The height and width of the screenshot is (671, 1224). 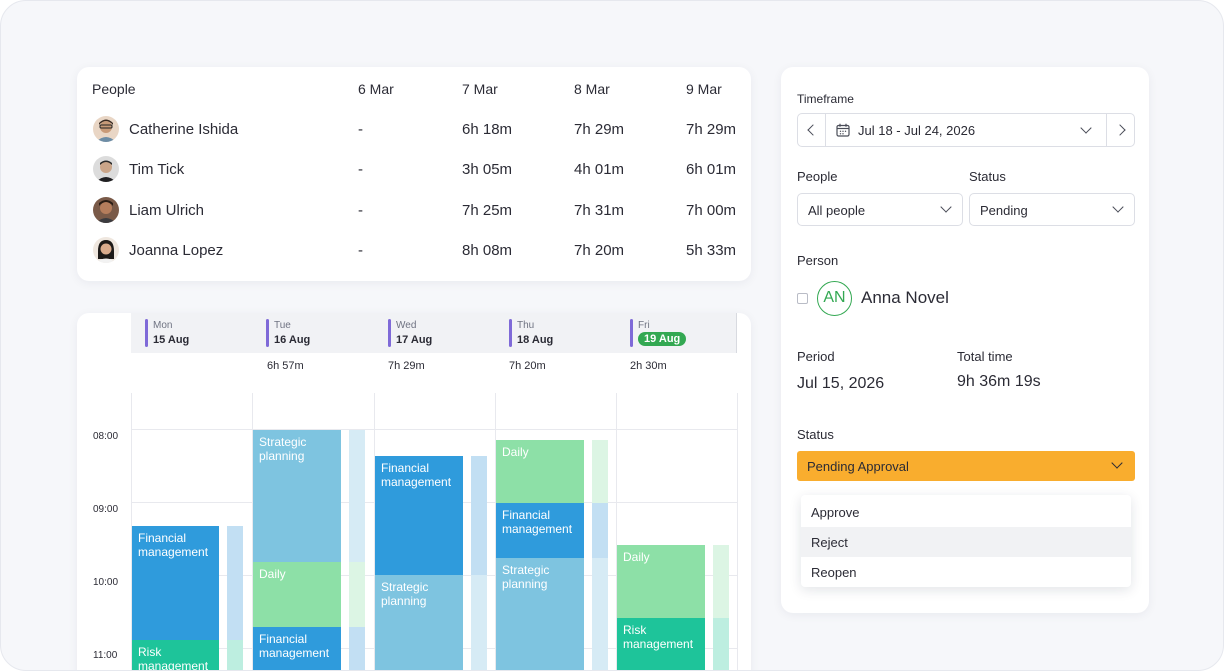 I want to click on people-filter-label: People, so click(x=817, y=176).